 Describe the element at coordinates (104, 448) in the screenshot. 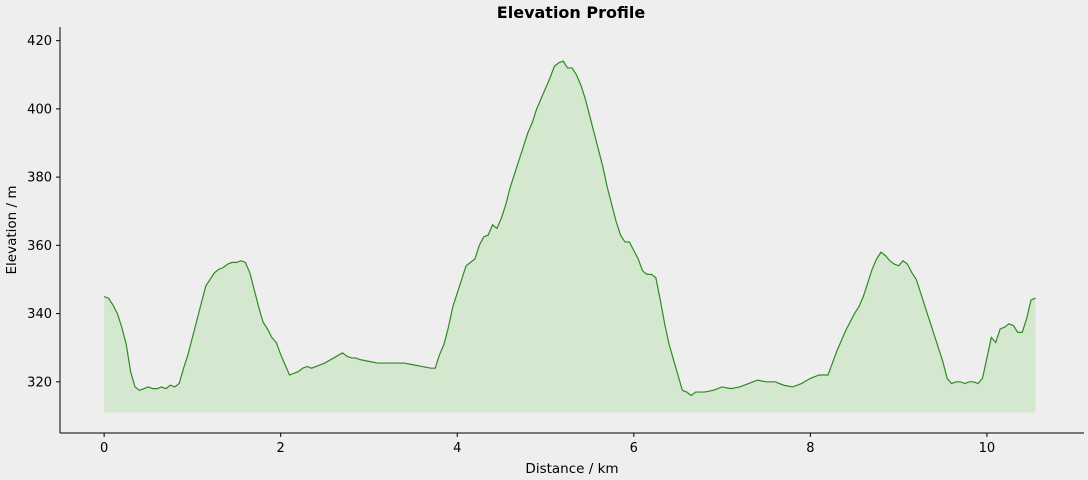

I see `x-tick-label: 0` at that location.